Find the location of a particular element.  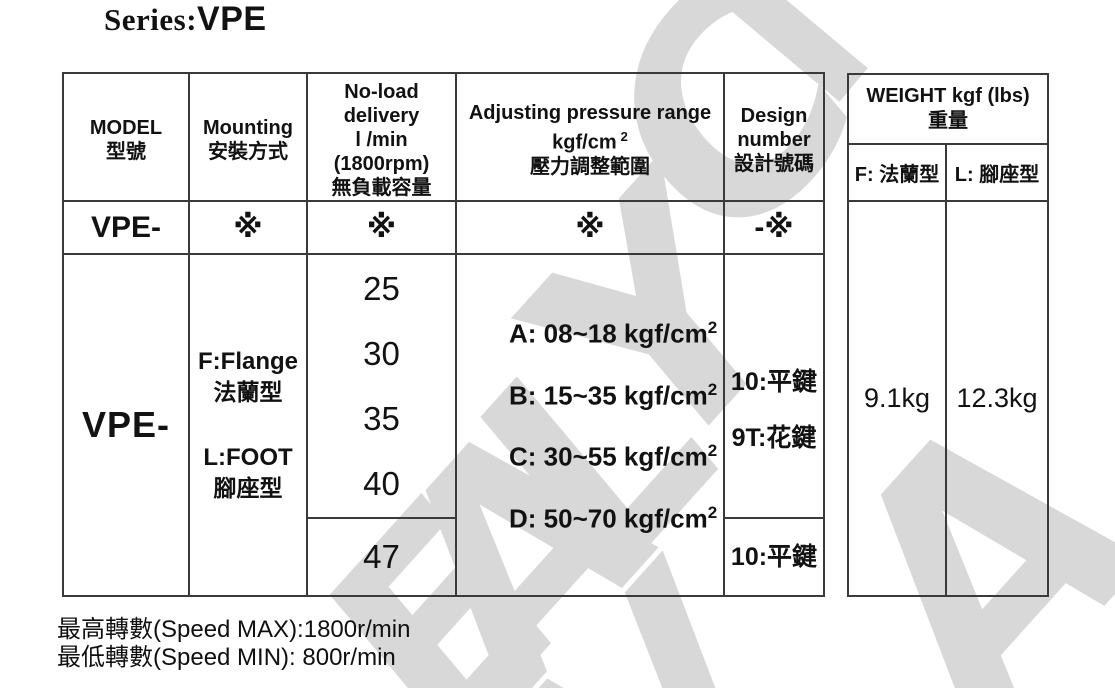

weight-title-en: WEIGHT kgf (lbs) is located at coordinates (948, 96).